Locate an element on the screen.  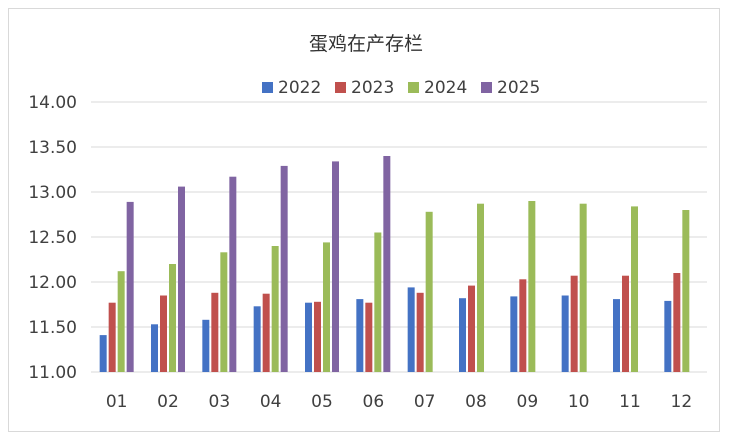
x-tick-label: 04 is located at coordinates (271, 402).